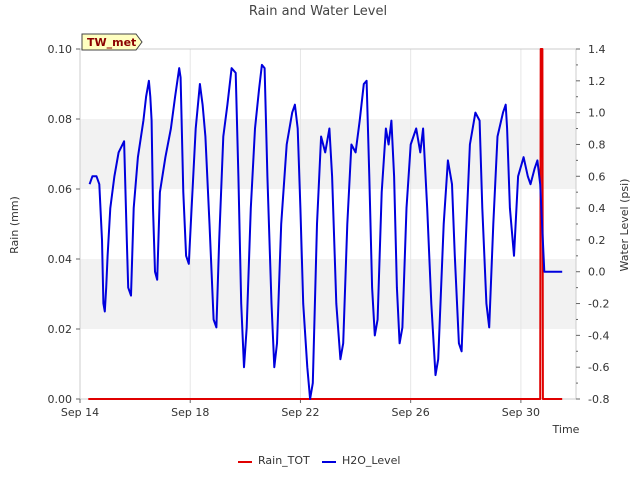  I want to click on right-tick-label: 0.2, so click(597, 240).